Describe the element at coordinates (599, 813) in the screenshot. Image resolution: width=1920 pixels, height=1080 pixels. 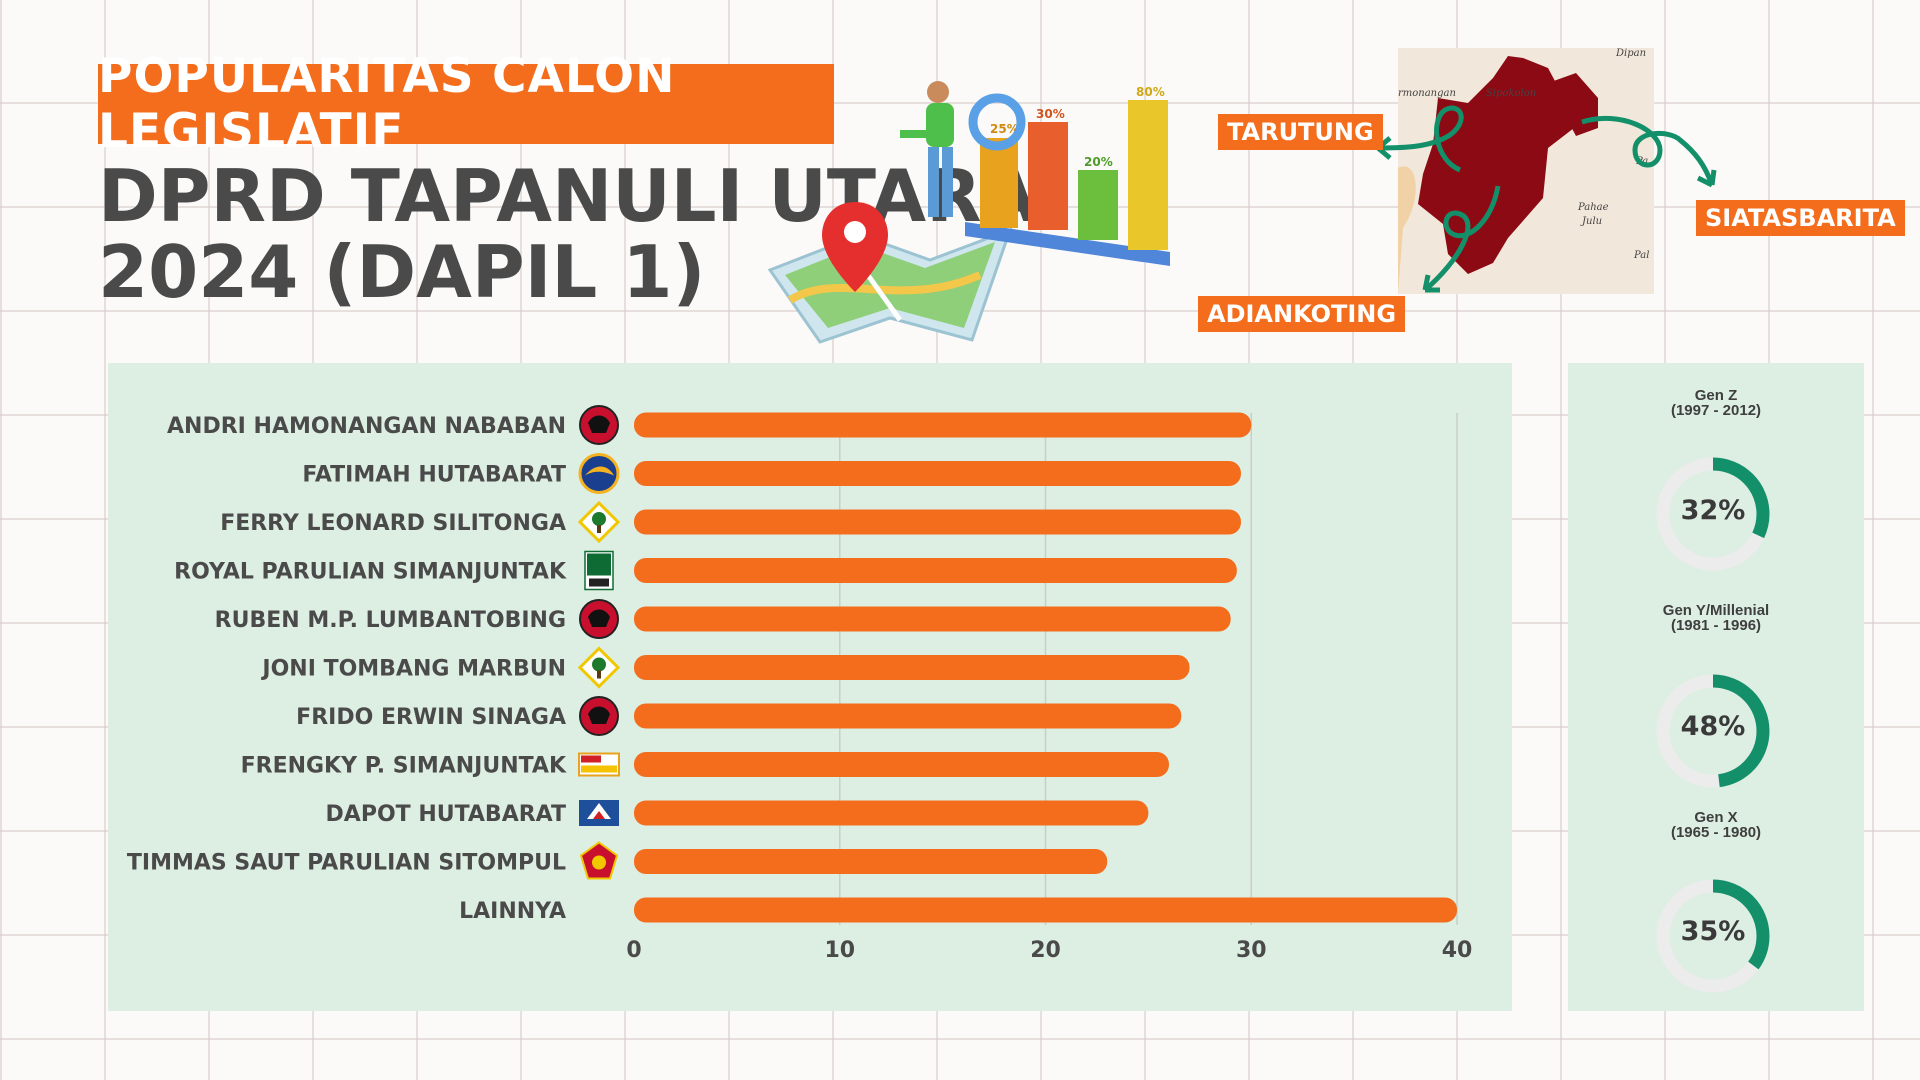
I see `demokrat-icon` at that location.